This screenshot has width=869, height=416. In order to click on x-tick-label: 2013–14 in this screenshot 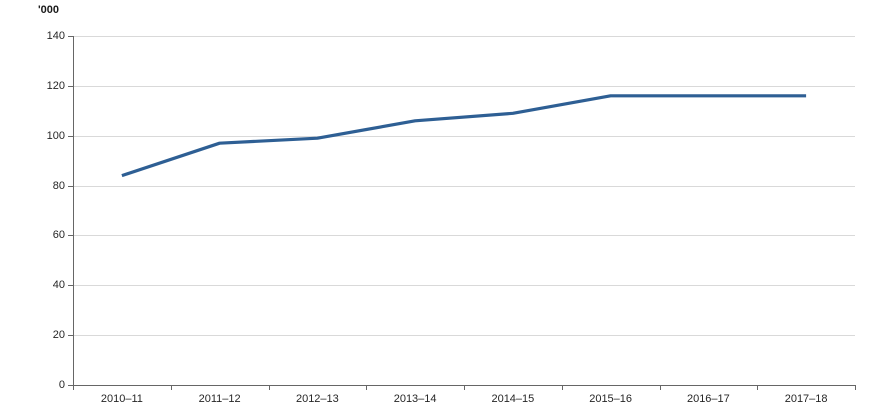, I will do `click(415, 399)`.